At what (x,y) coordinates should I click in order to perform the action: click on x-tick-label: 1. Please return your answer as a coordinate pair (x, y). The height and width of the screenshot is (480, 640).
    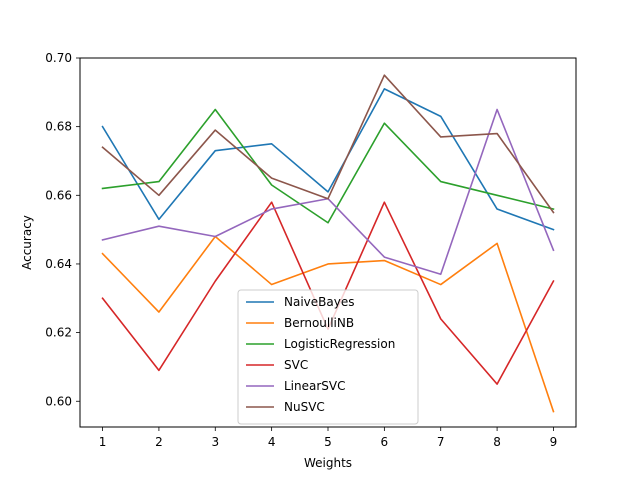
    Looking at the image, I should click on (103, 442).